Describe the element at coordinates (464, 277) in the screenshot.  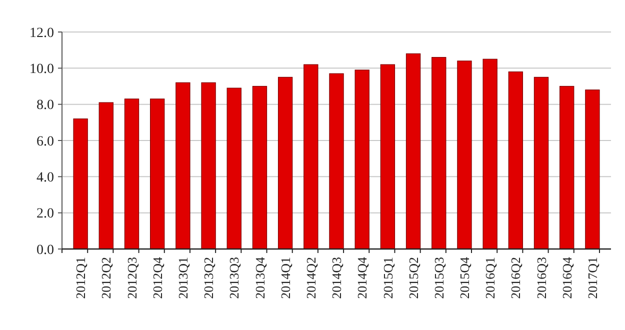
I see `x-tick-label: 2015Q4` at that location.